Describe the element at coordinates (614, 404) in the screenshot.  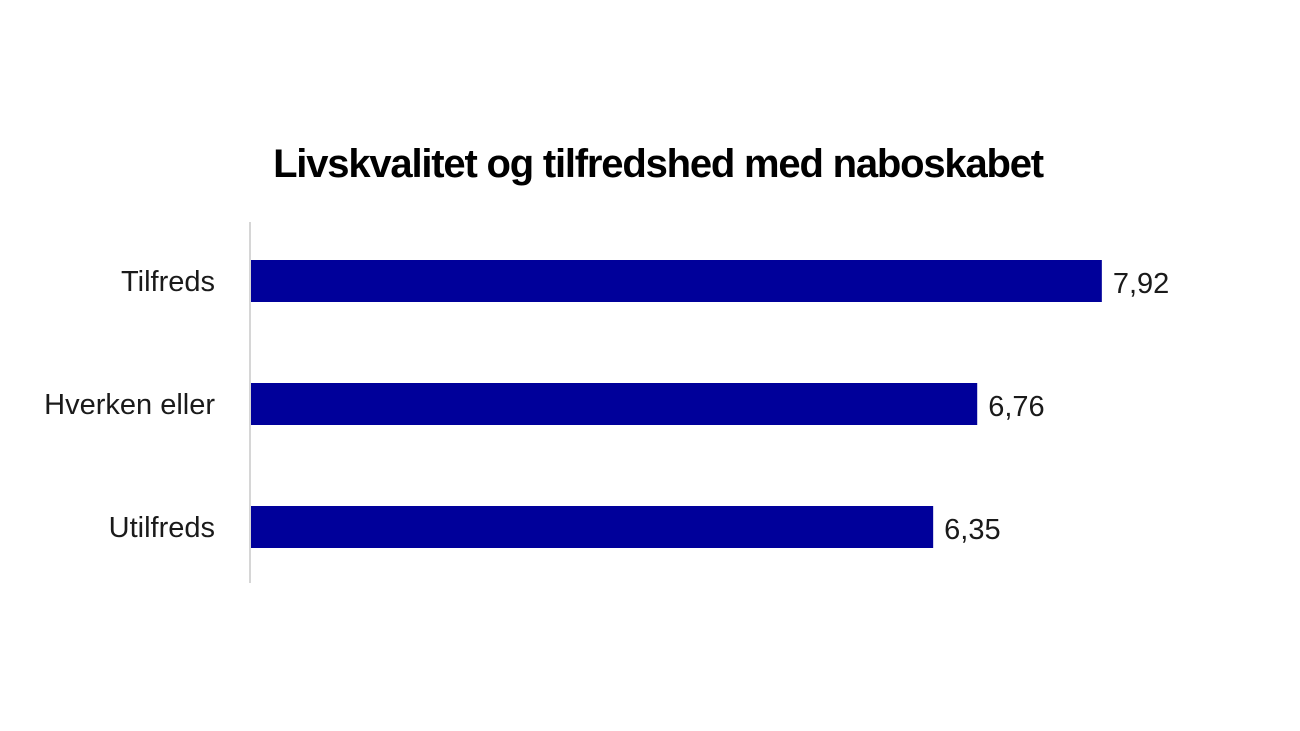
I see `bar-hverken-eller` at that location.